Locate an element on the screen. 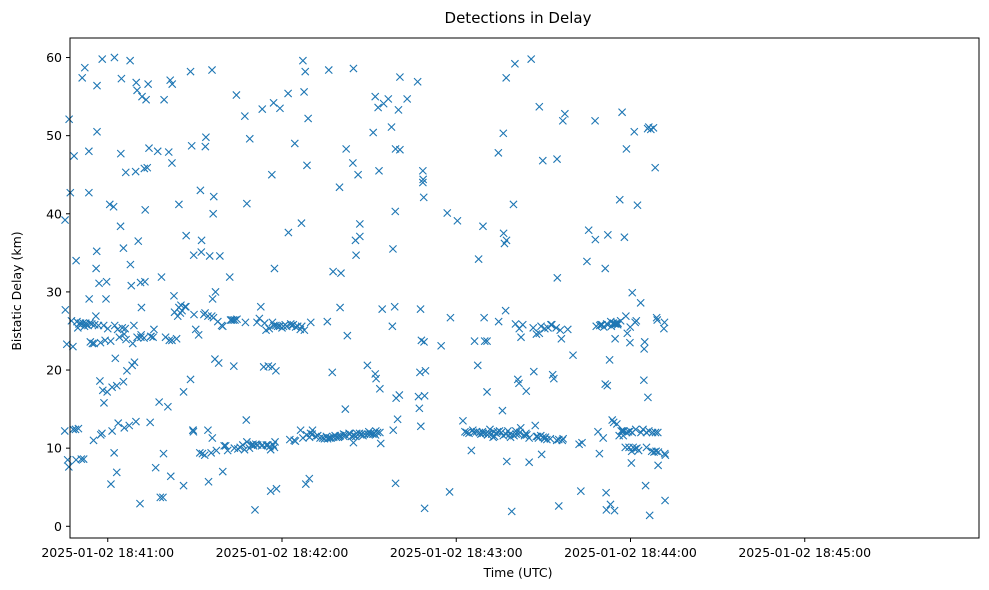 The height and width of the screenshot is (590, 989). chart-title: Detections in Delay is located at coordinates (518, 18).